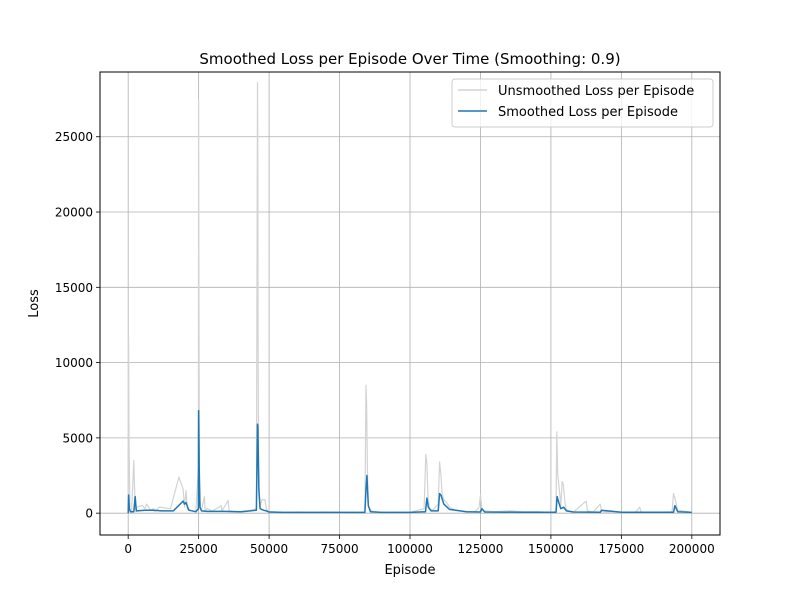 Image resolution: width=800 pixels, height=600 pixels. What do you see at coordinates (481, 549) in the screenshot?
I see `x-tick-label: 125000` at bounding box center [481, 549].